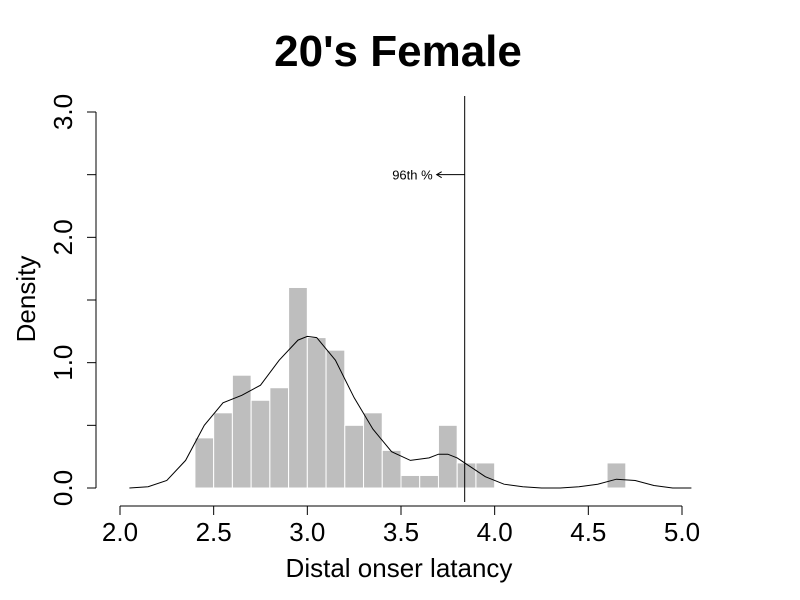 The height and width of the screenshot is (600, 800). I want to click on y-axis: 0.0 1.0 2.0 3.0, so click(72, 300).